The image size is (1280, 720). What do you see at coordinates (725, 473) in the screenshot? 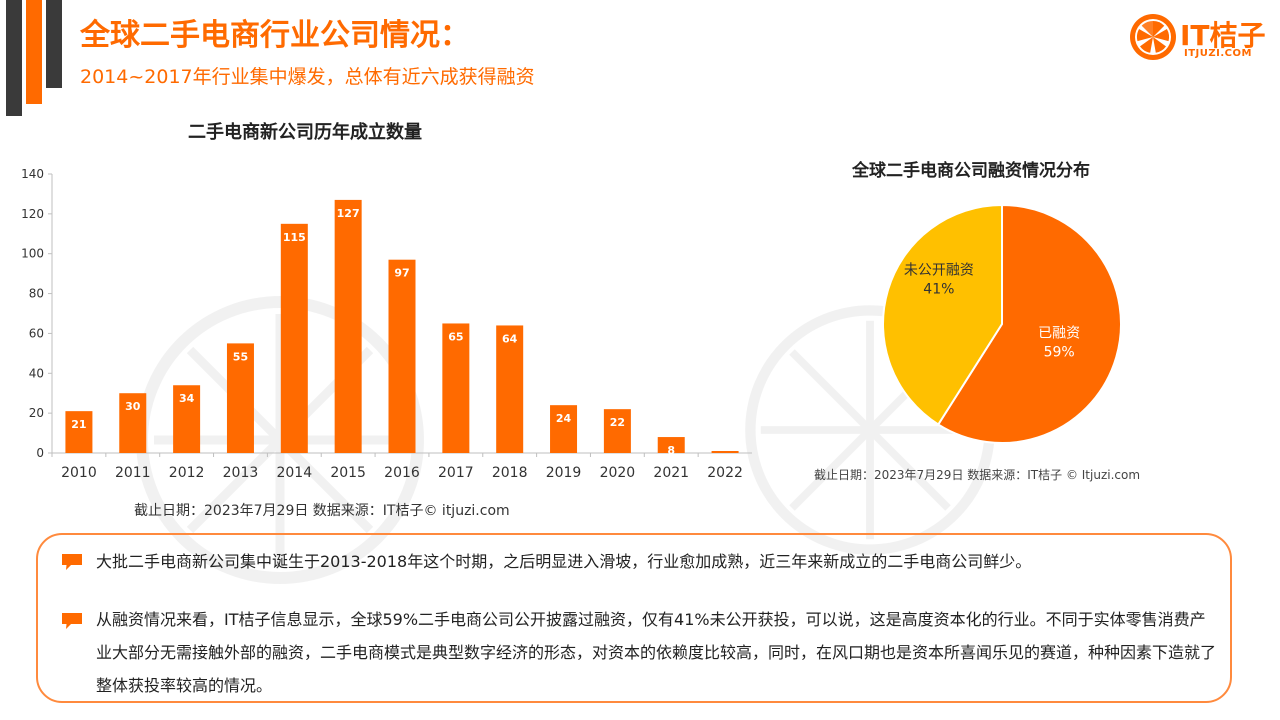
I see `x-tick-label: 2022` at bounding box center [725, 473].